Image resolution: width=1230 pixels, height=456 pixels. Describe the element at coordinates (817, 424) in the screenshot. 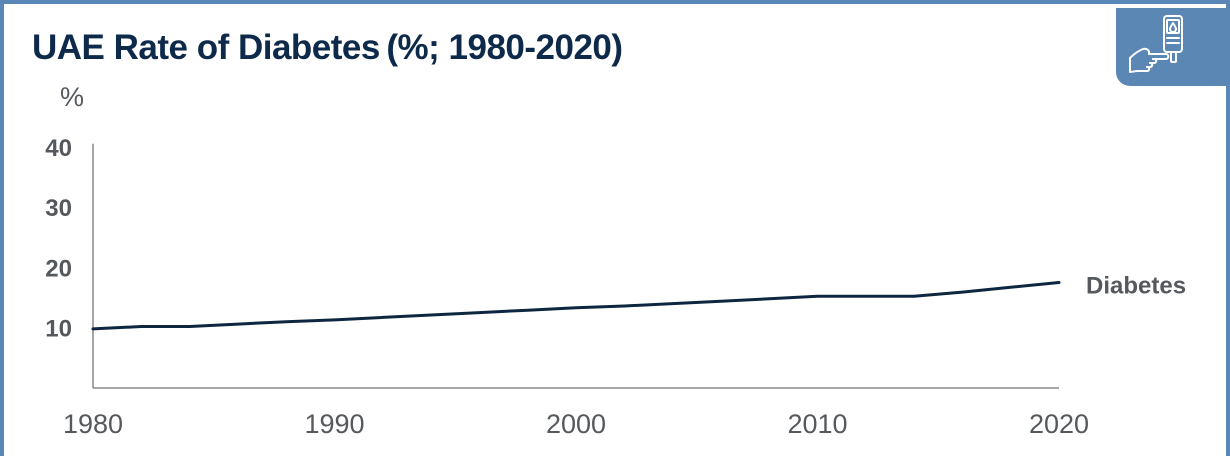

I see `x-tick-label: 2010` at that location.